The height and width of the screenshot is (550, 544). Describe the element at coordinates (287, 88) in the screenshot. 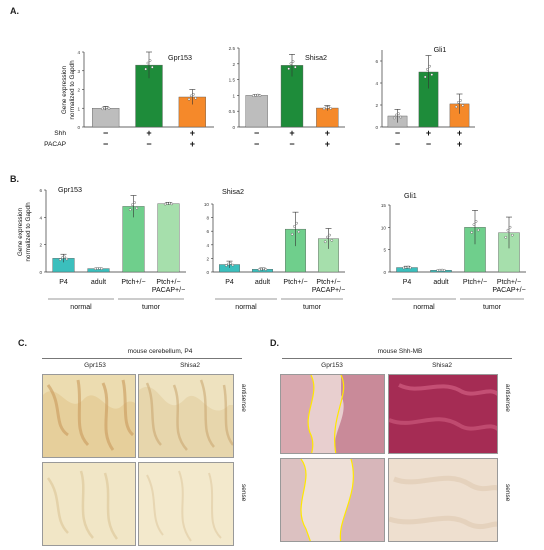

I see `chart-a-shisa2: 0 0.5 1 1.5 2 2.5 Shisa2` at that location.